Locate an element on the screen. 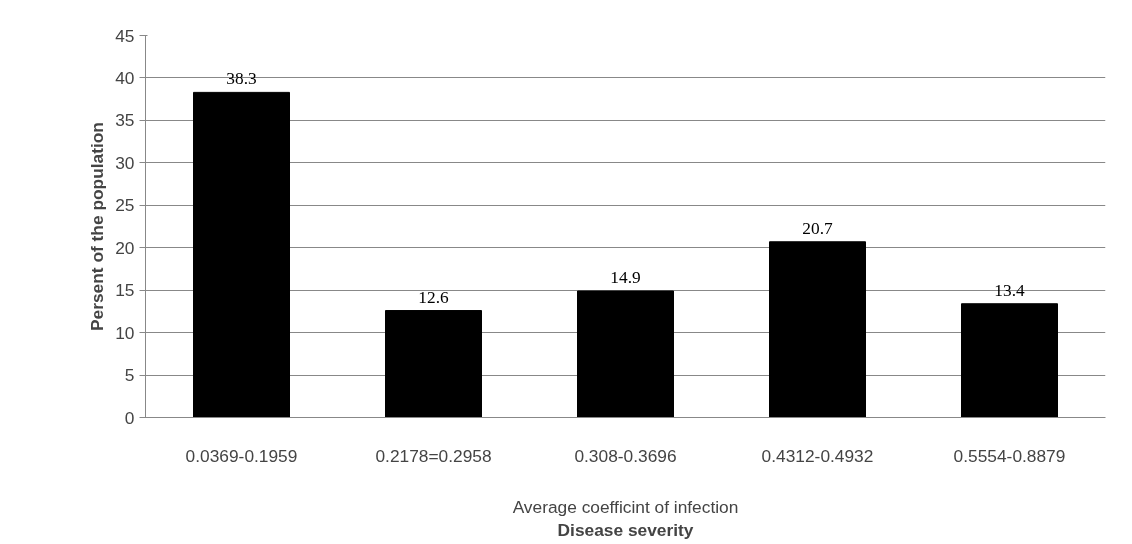 The image size is (1132, 544). y-tick-label: 45 is located at coordinates (125, 35).